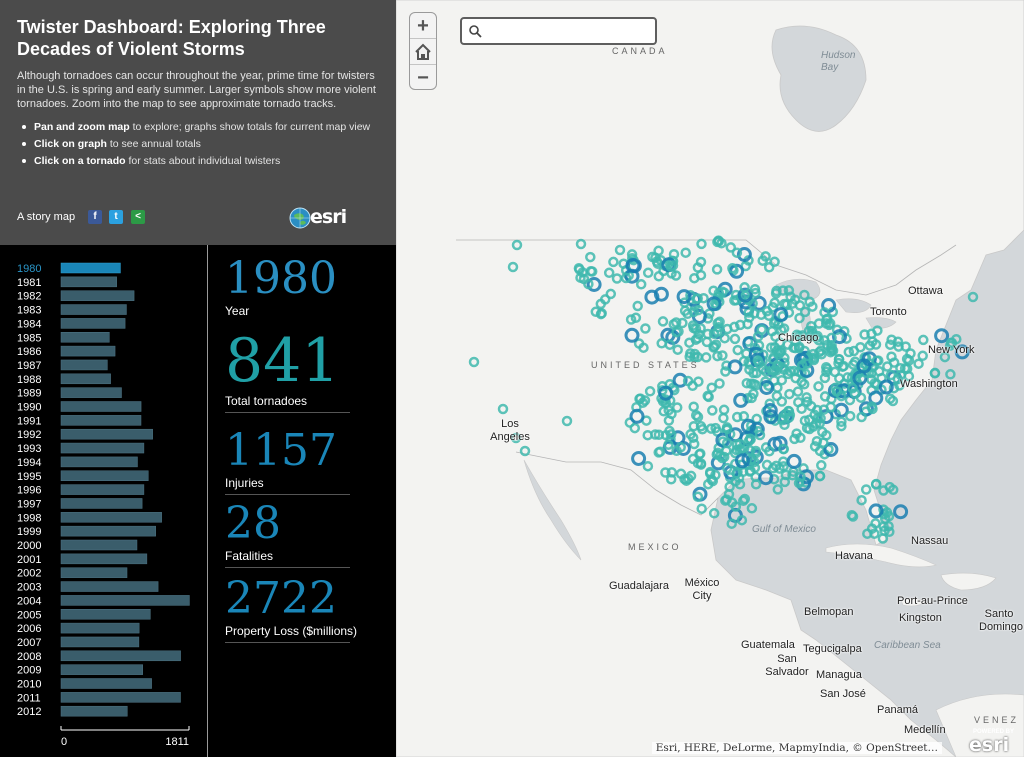  Describe the element at coordinates (93, 309) in the screenshot. I see `year-bar-1983` at that location.